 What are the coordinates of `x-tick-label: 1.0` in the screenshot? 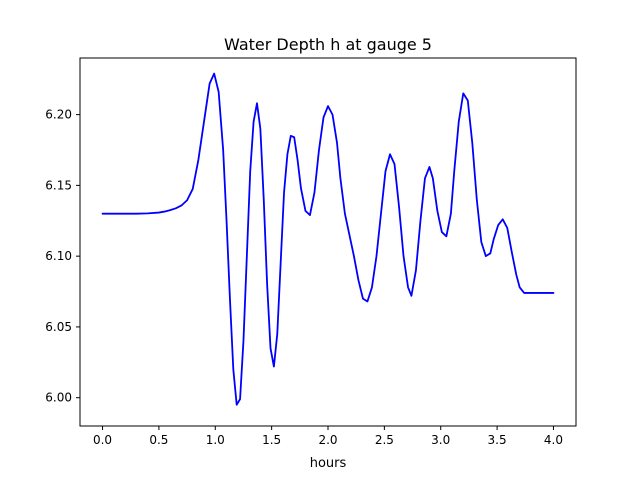 It's located at (215, 440).